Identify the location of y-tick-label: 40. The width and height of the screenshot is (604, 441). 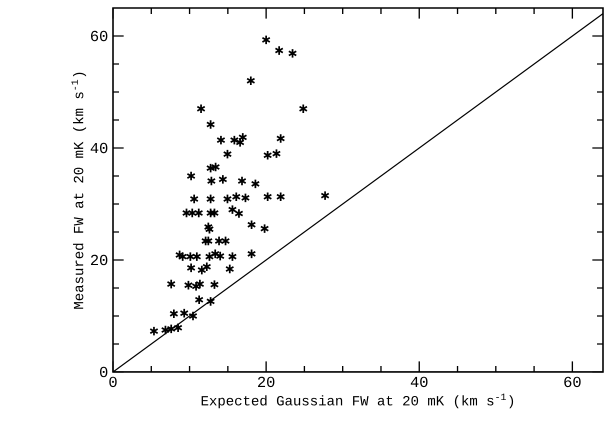
(99, 148).